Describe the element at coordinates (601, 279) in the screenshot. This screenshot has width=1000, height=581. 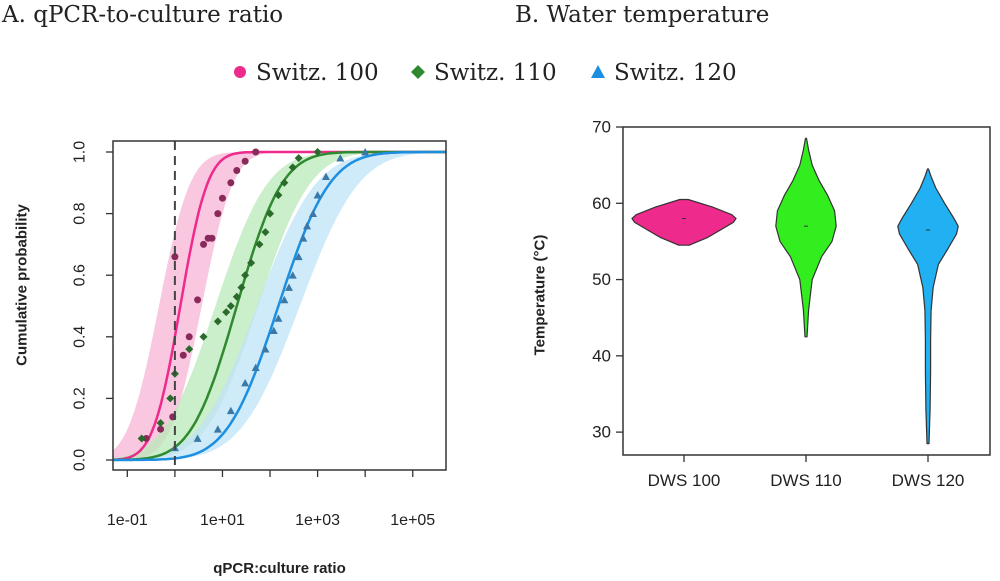
I see `y-tick-label: 50` at that location.